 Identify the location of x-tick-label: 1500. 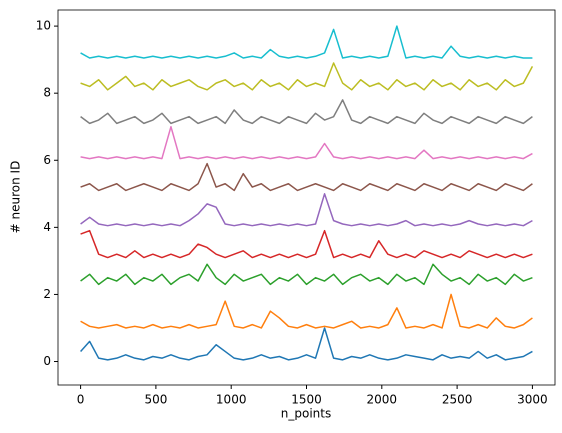
(306, 400).